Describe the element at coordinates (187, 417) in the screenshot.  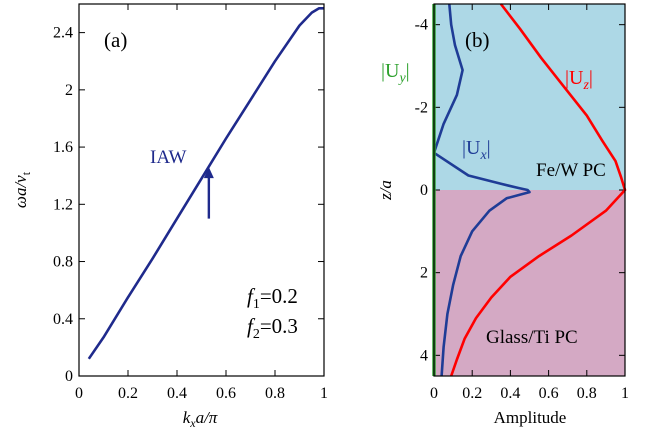
I see `panel-a-xlabel-k: k` at that location.